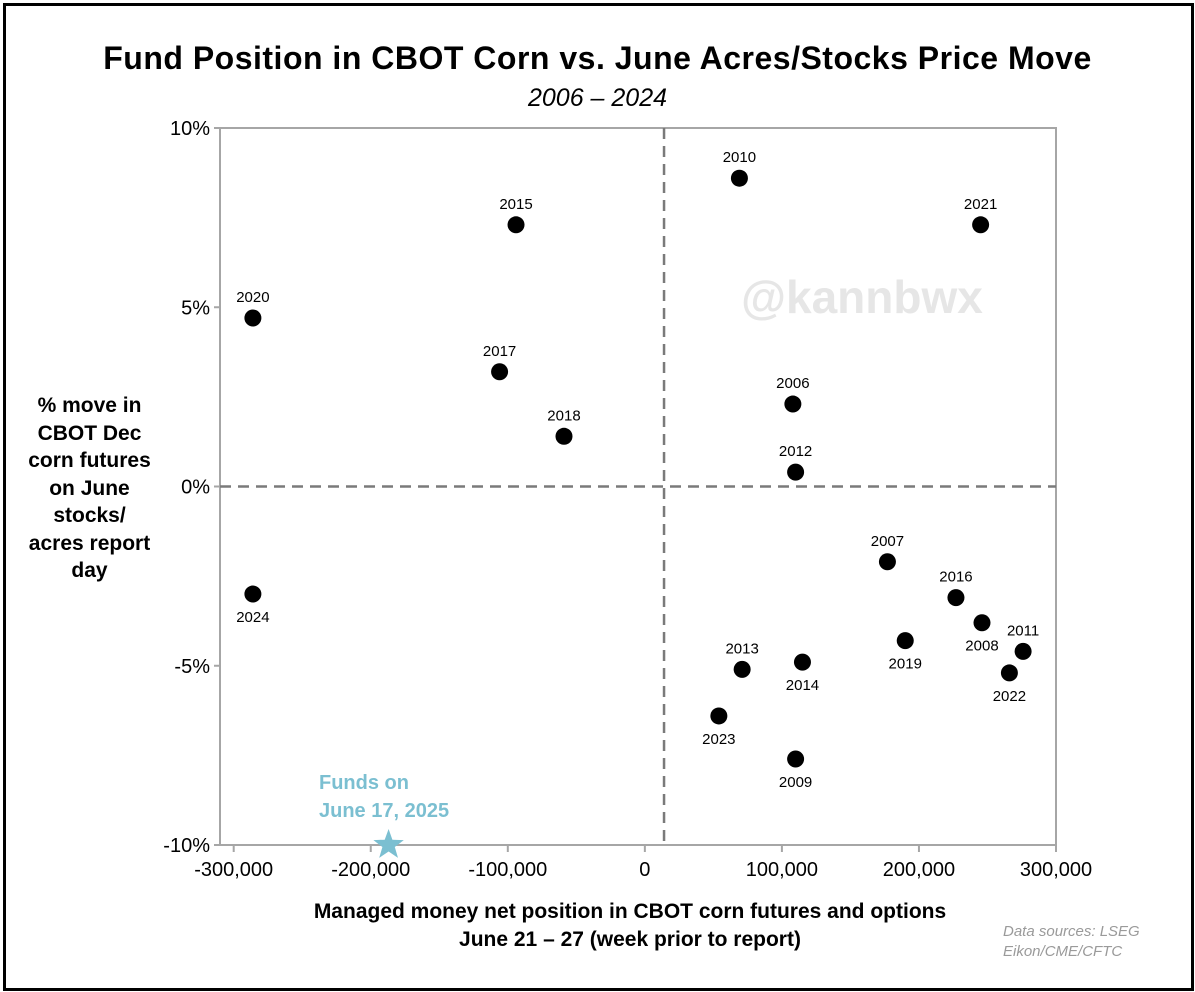  Describe the element at coordinates (919, 870) in the screenshot. I see `x-tick-label: 200,000` at that location.